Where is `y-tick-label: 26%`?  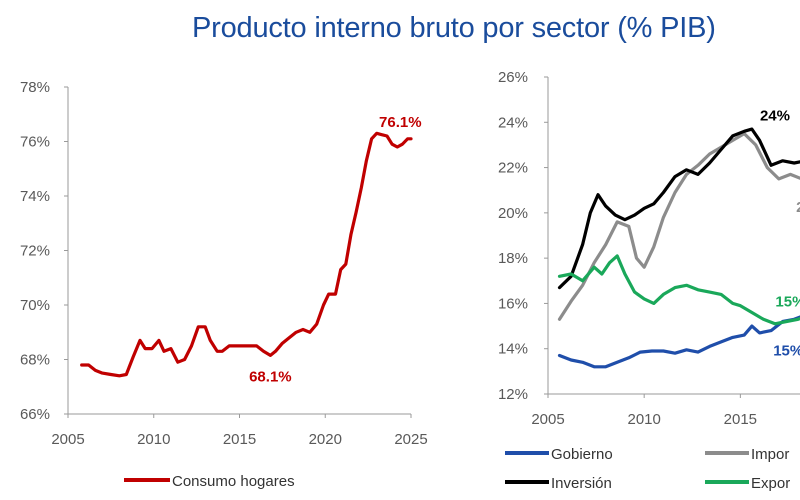 y-tick-label: 26% is located at coordinates (513, 77).